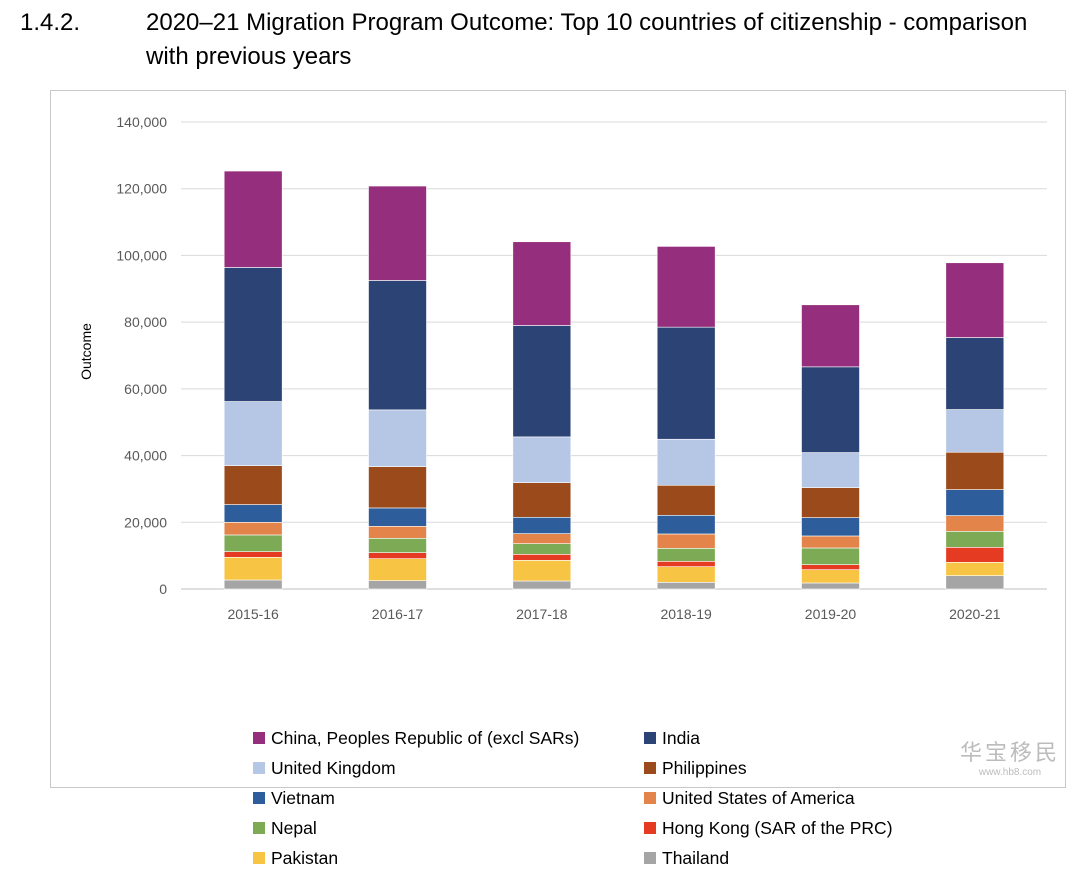  What do you see at coordinates (141, 255) in the screenshot?
I see `y-tick-label: 100,000` at bounding box center [141, 255].